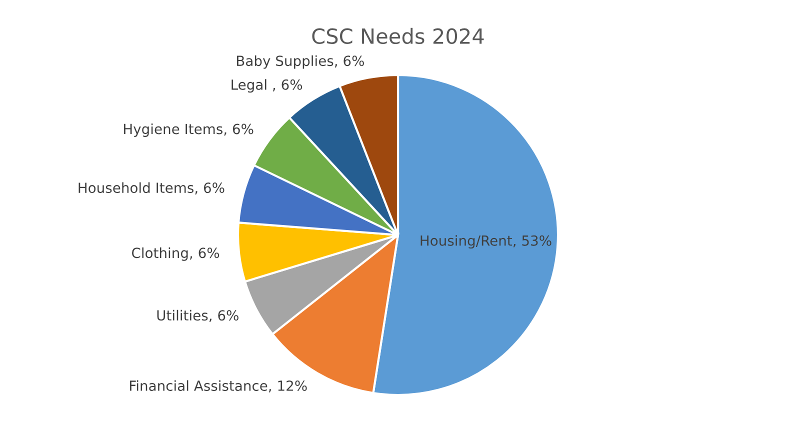 Image resolution: width=785 pixels, height=423 pixels. What do you see at coordinates (398, 36) in the screenshot?
I see `chart-title: CSC Needs 2024` at bounding box center [398, 36].